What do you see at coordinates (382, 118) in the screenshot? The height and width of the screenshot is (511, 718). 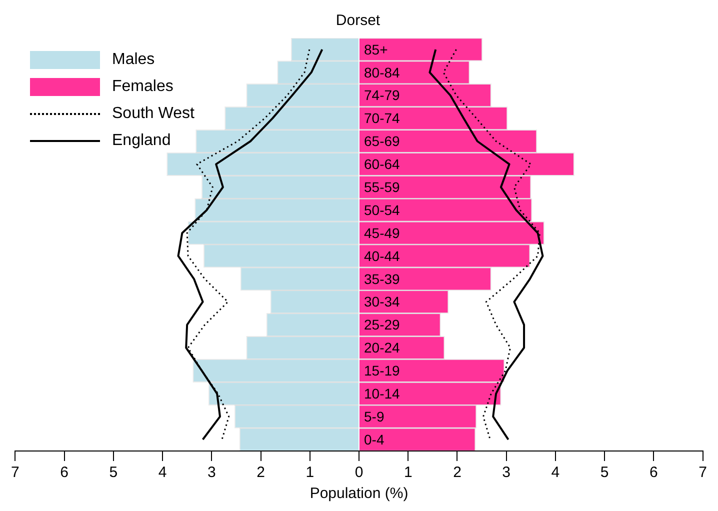 I see `y-tick-label: 70-74` at bounding box center [382, 118].